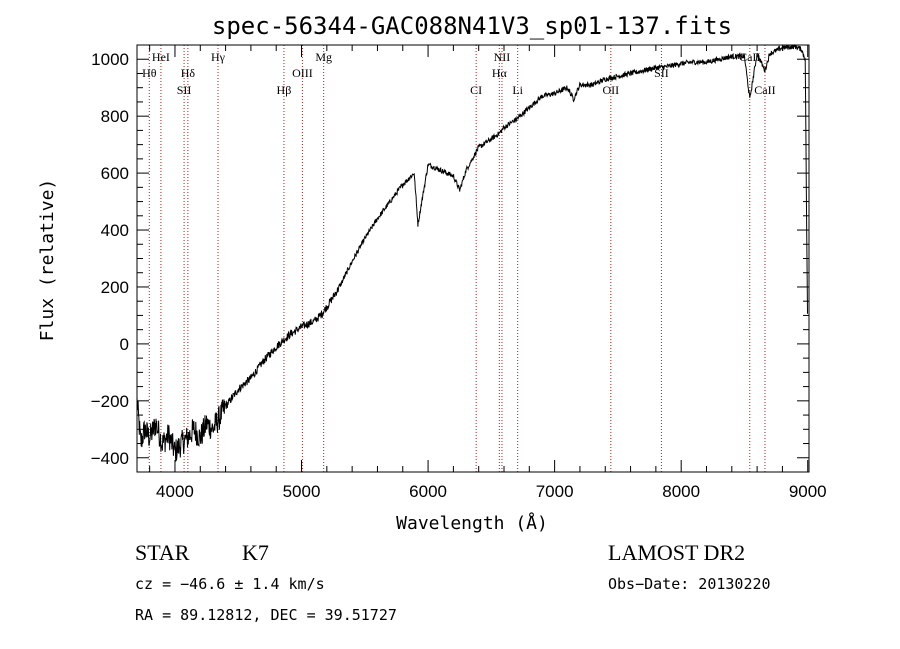 The height and width of the screenshot is (649, 900). I want to click on x-axis-label: Wavelength (Å), so click(472, 523).